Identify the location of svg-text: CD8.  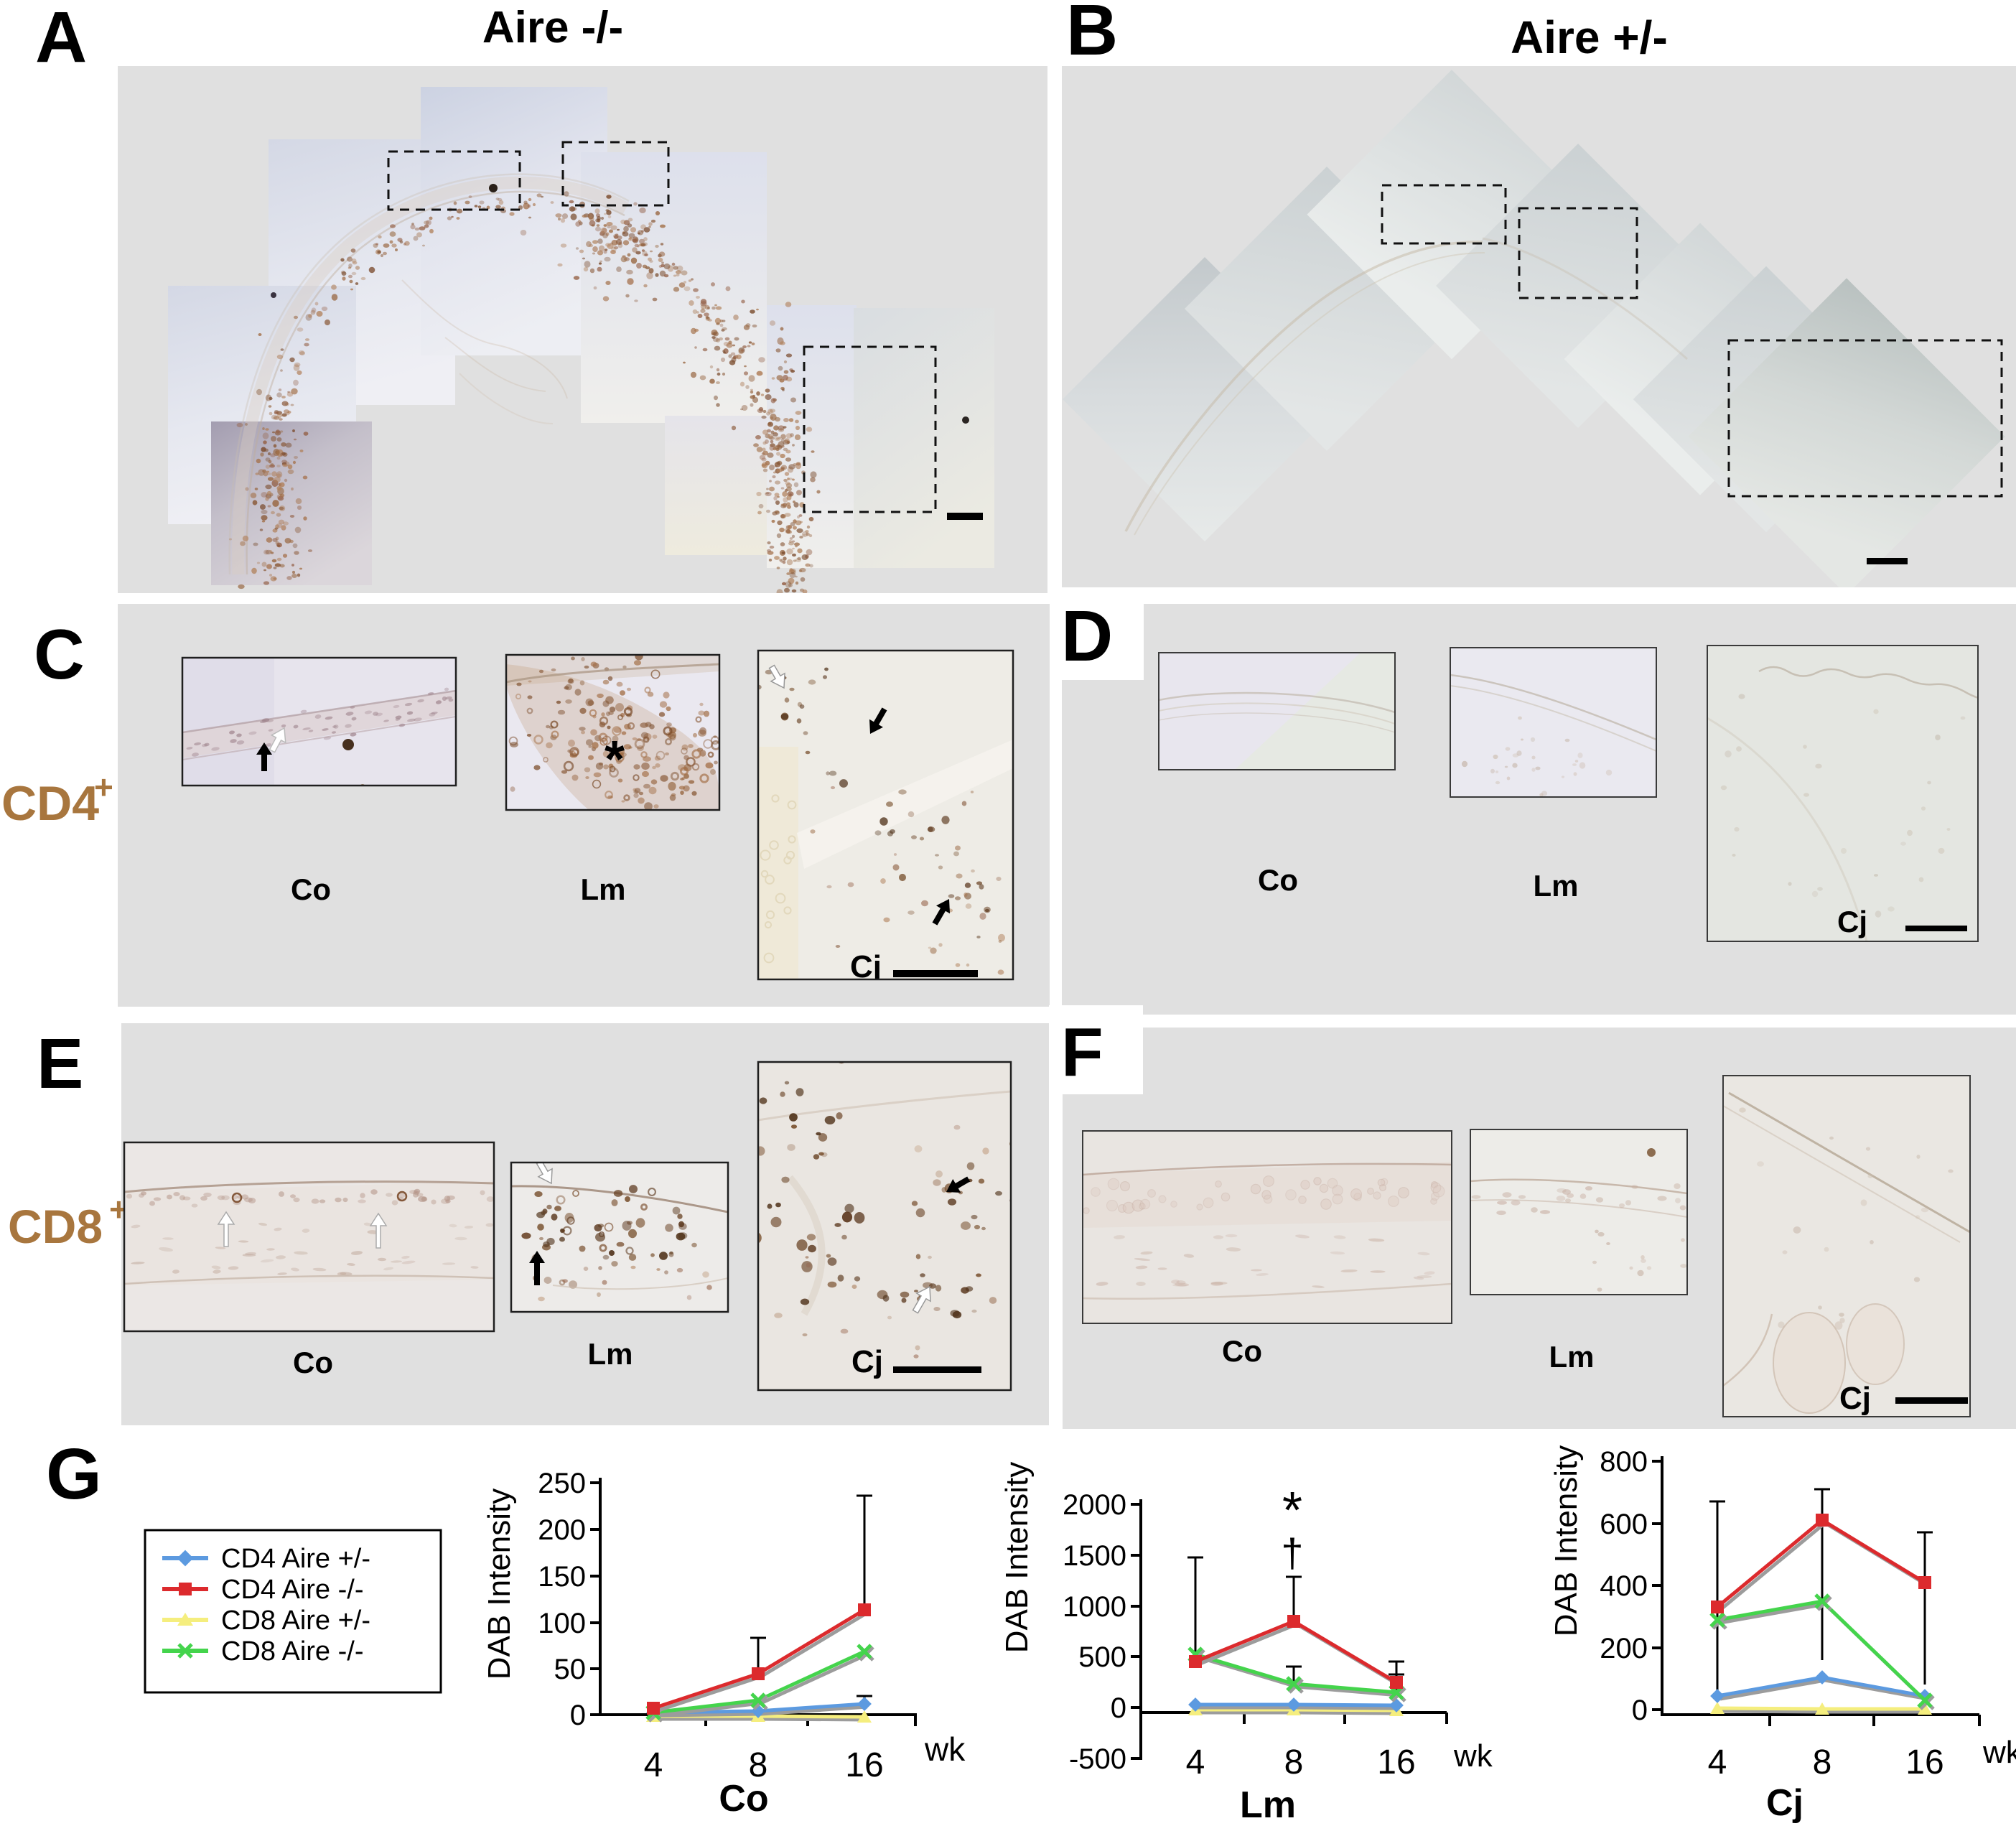
(55, 1226).